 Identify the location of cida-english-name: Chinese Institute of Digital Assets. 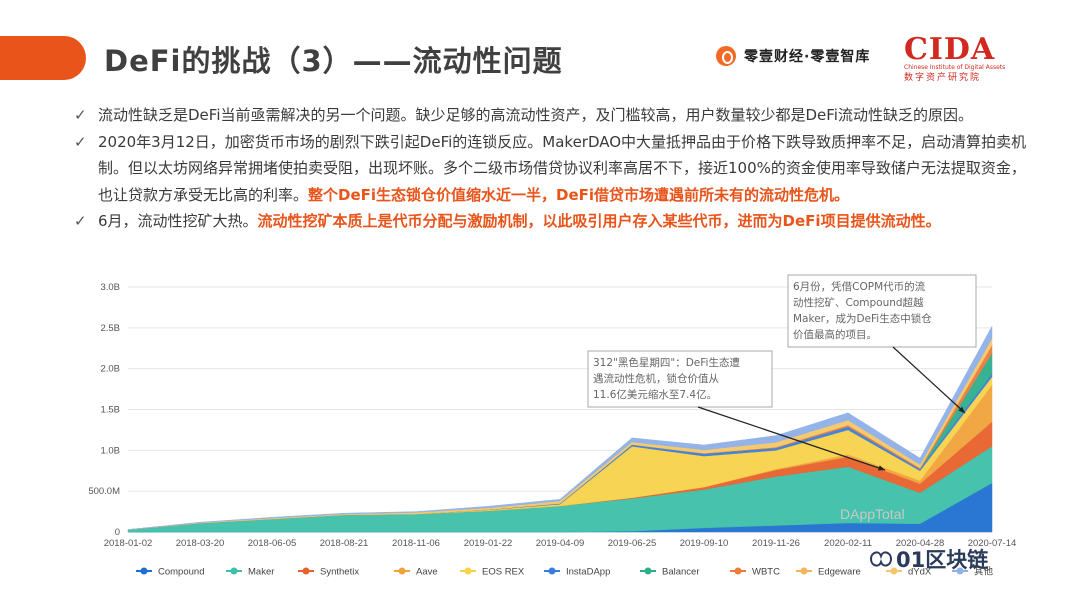
(955, 67).